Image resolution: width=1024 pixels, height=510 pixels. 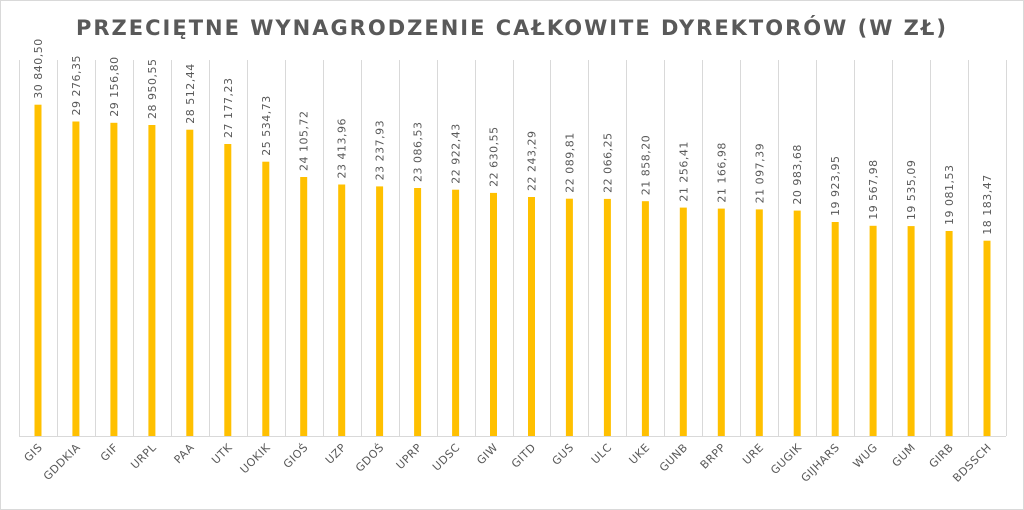 I want to click on data-label: 23 237,93, so click(x=380, y=150).